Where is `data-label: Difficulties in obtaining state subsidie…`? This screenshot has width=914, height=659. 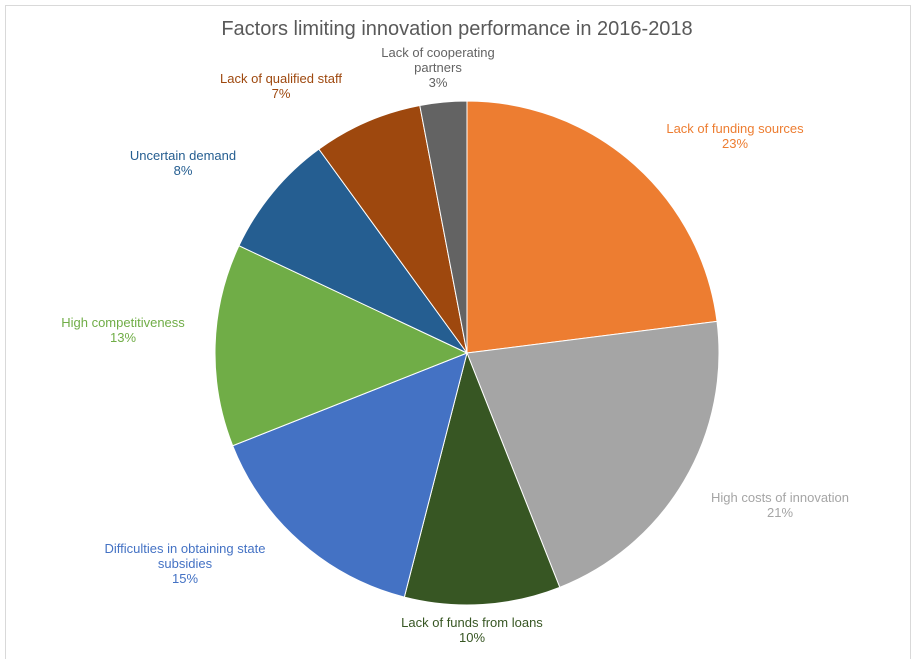 data-label: Difficulties in obtaining state subsidie… is located at coordinates (185, 563).